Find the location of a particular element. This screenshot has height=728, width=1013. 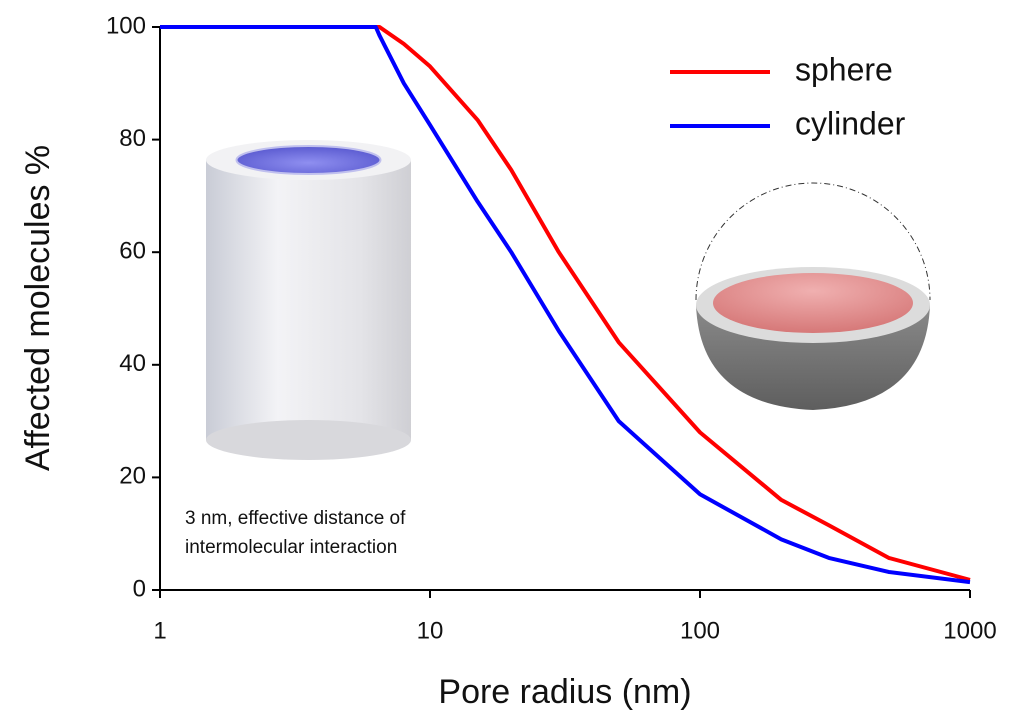

sphere-illustration is located at coordinates (813, 296).